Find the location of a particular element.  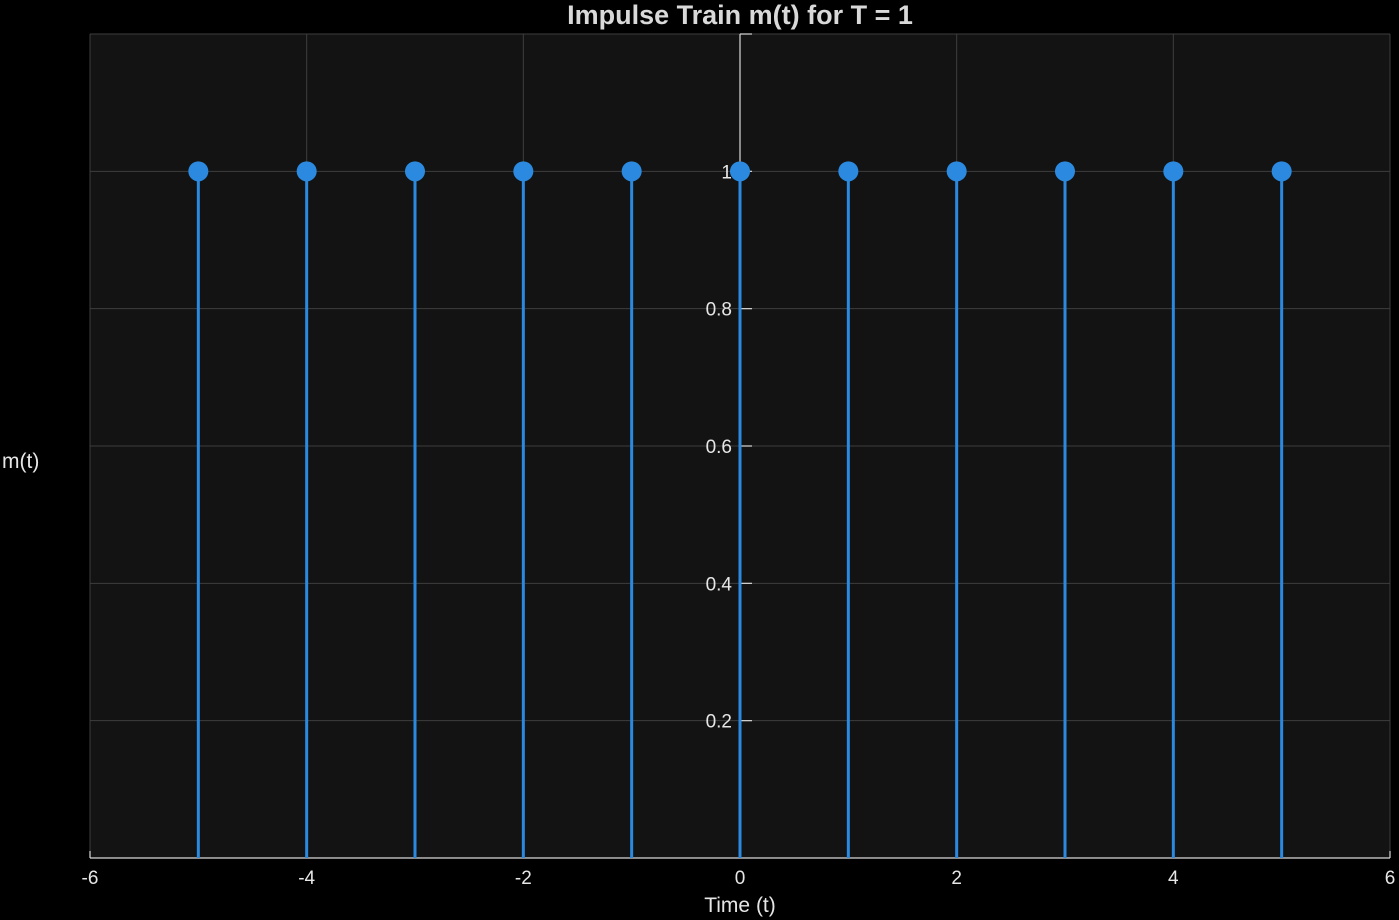

x-tick-label: -4 is located at coordinates (306, 878).